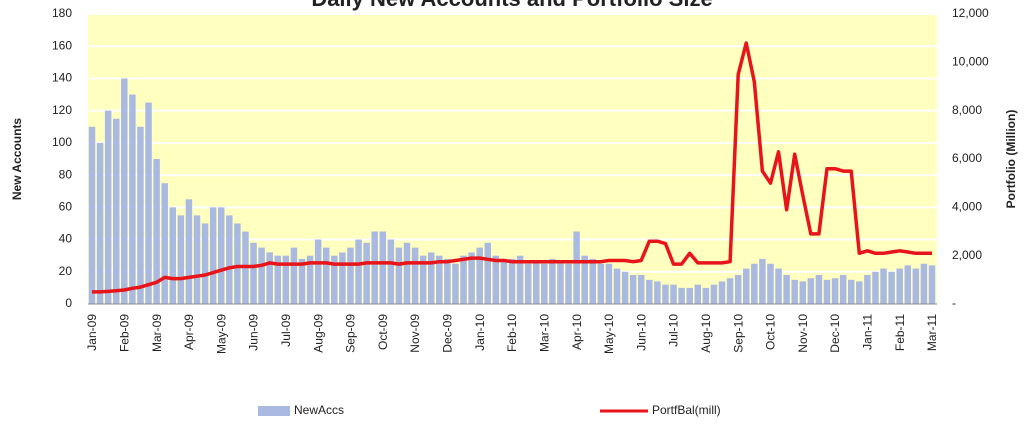  I want to click on x-tick-label: Oct-10, so click(771, 332).